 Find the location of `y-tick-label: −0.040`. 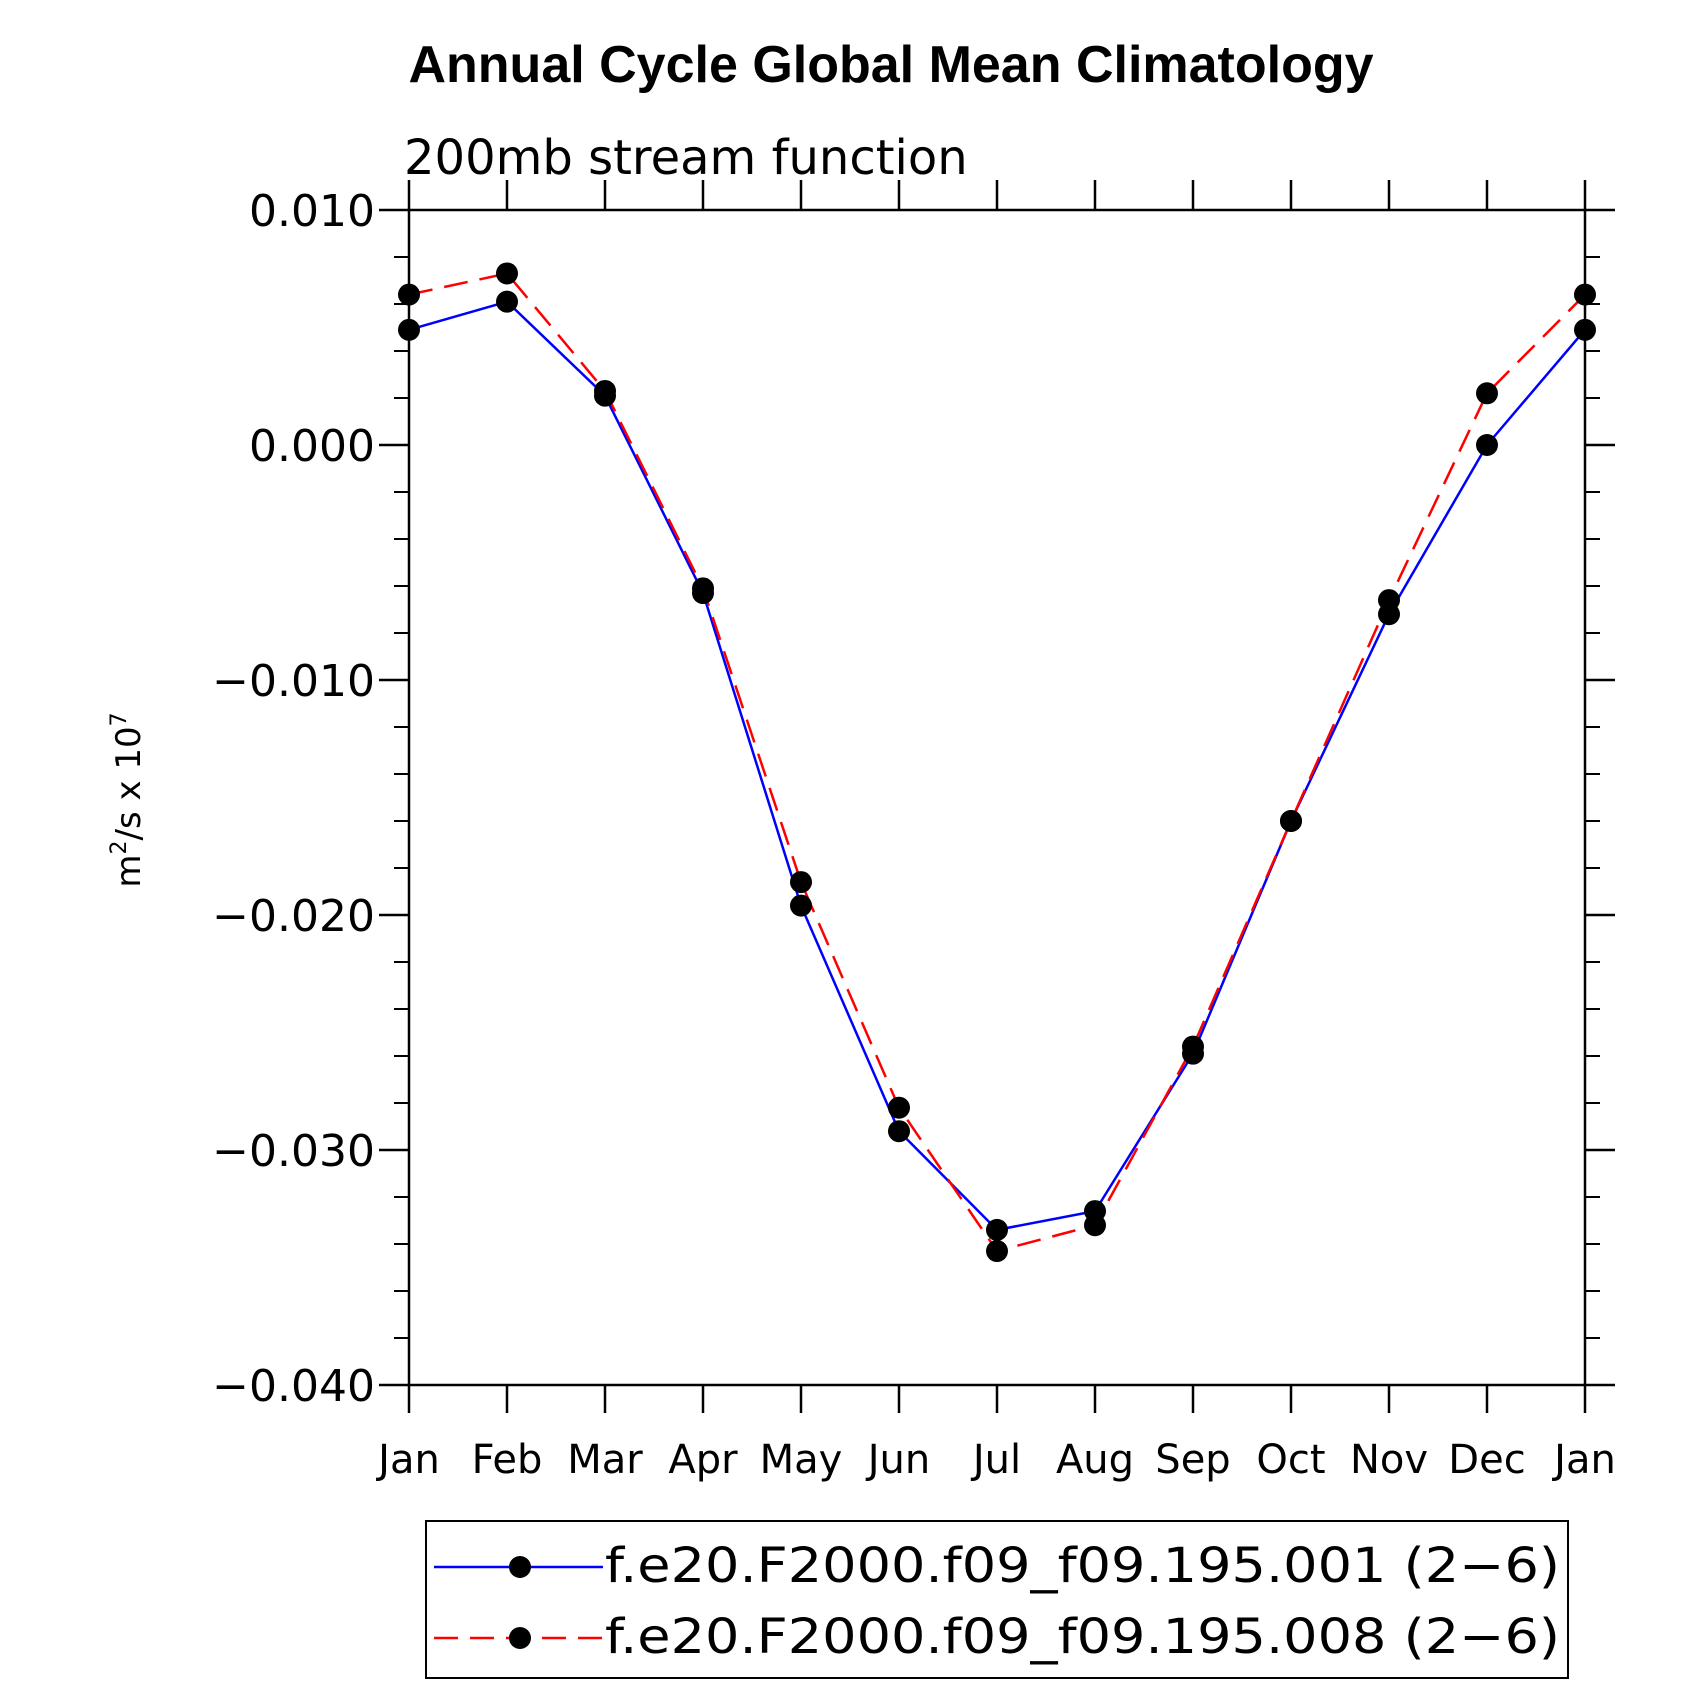

y-tick-label: −0.040 is located at coordinates (293, 1386).